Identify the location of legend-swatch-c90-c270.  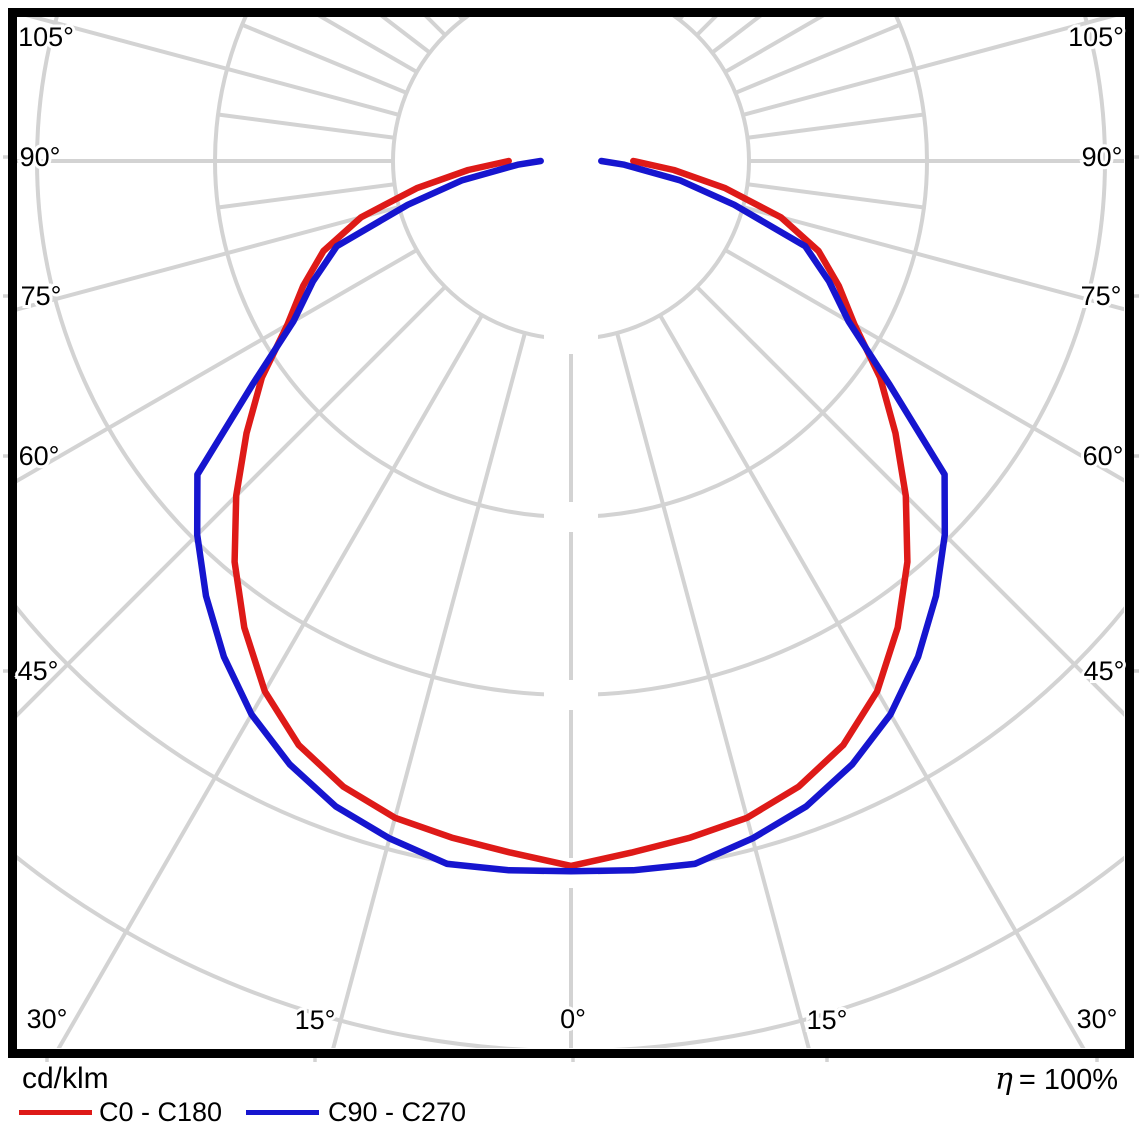
(282, 1112).